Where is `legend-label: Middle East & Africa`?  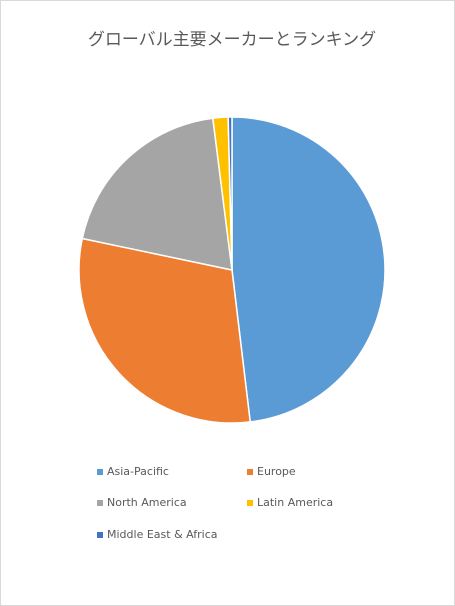
legend-label: Middle East & Africa is located at coordinates (162, 534).